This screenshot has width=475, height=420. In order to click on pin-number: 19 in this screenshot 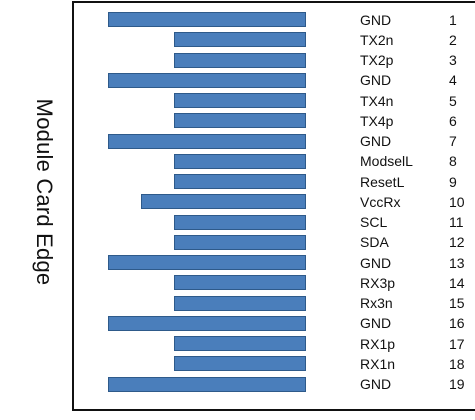, I will do `click(457, 384)`.